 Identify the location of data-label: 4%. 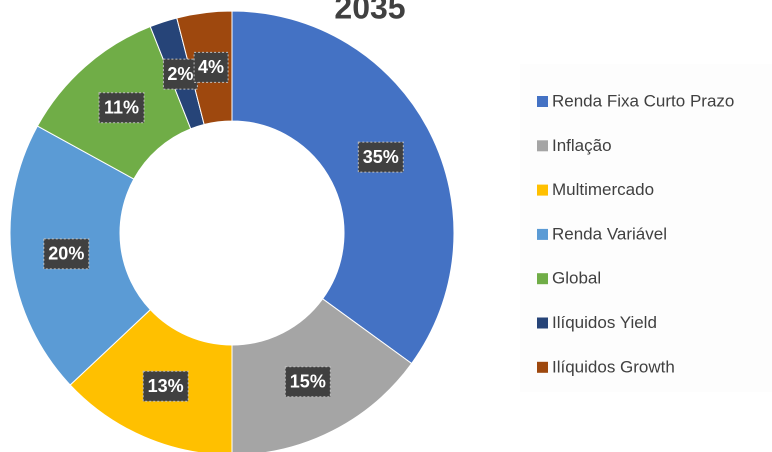
(211, 67).